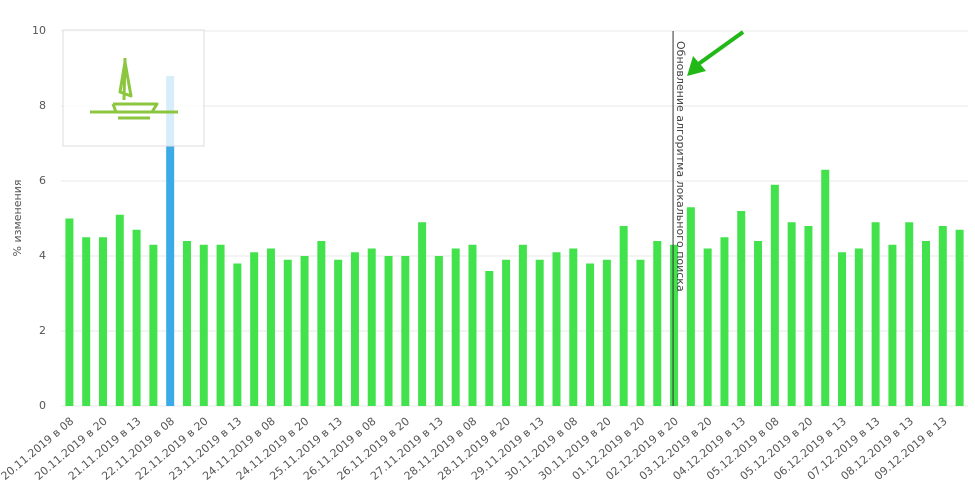 This screenshot has height=486, width=975. Describe the element at coordinates (680, 166) in the screenshot. I see `annotation-text: Обновление алгоритма локального поиска` at that location.